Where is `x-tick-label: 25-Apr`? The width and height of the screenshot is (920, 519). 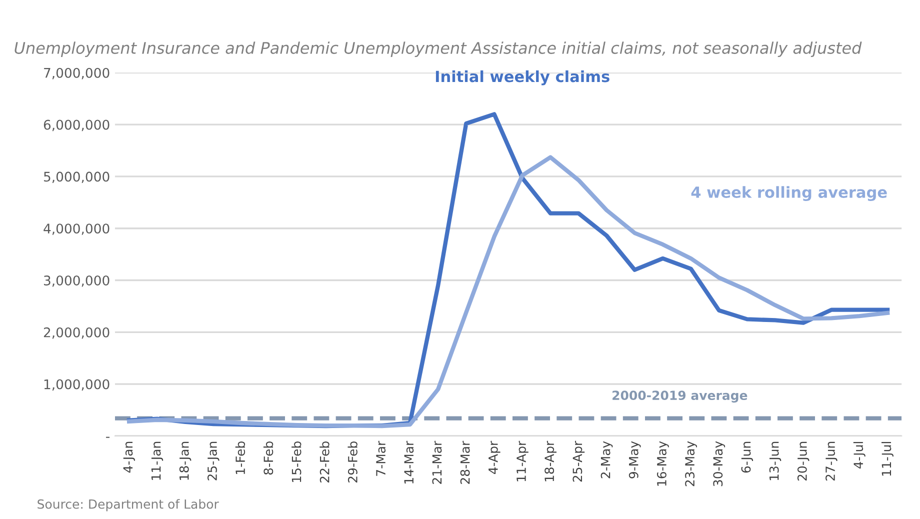 x-tick-label: 25-Apr is located at coordinates (578, 461).